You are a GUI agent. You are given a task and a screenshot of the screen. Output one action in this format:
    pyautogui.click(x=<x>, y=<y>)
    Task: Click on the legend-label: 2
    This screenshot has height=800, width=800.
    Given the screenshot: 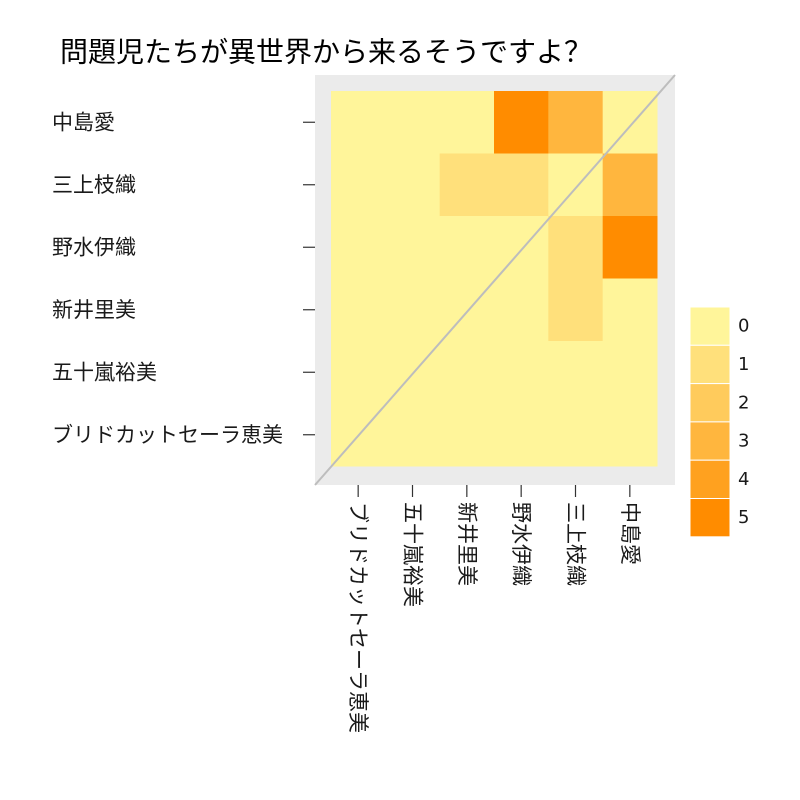 What is the action you would take?
    pyautogui.click(x=743, y=402)
    